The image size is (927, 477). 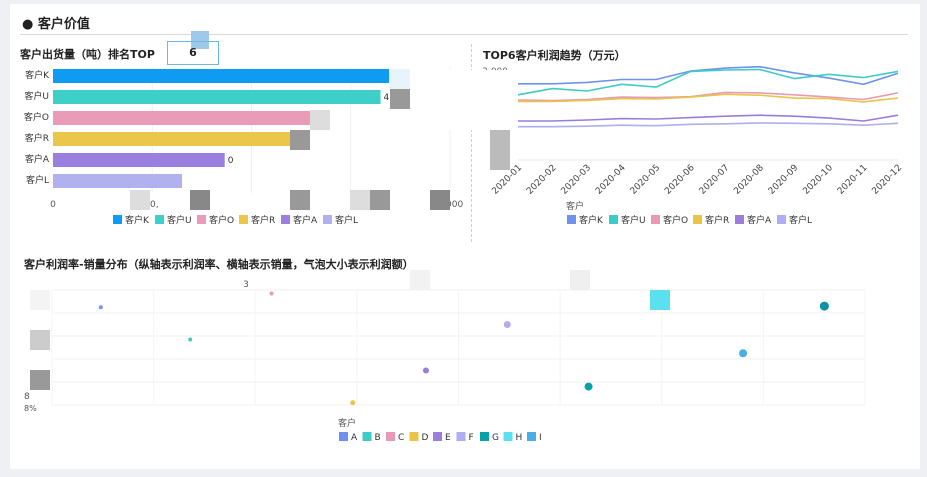 I want to click on bar-x-tick: 10,, so click(x=151, y=205).